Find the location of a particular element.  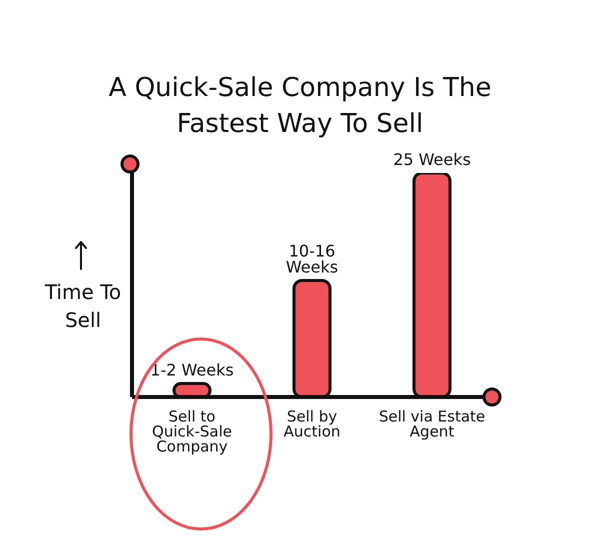

x-tick-label: Sell to Quick-Sale Company is located at coordinates (192, 432).